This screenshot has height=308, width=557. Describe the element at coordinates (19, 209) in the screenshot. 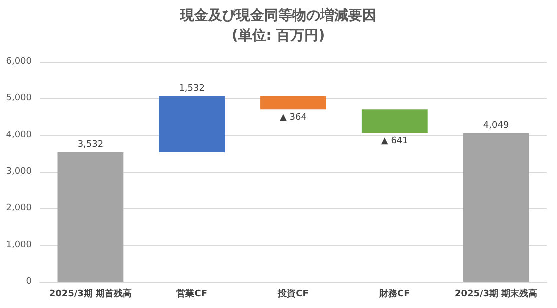

I see `y-tick-label: 2,000` at that location.